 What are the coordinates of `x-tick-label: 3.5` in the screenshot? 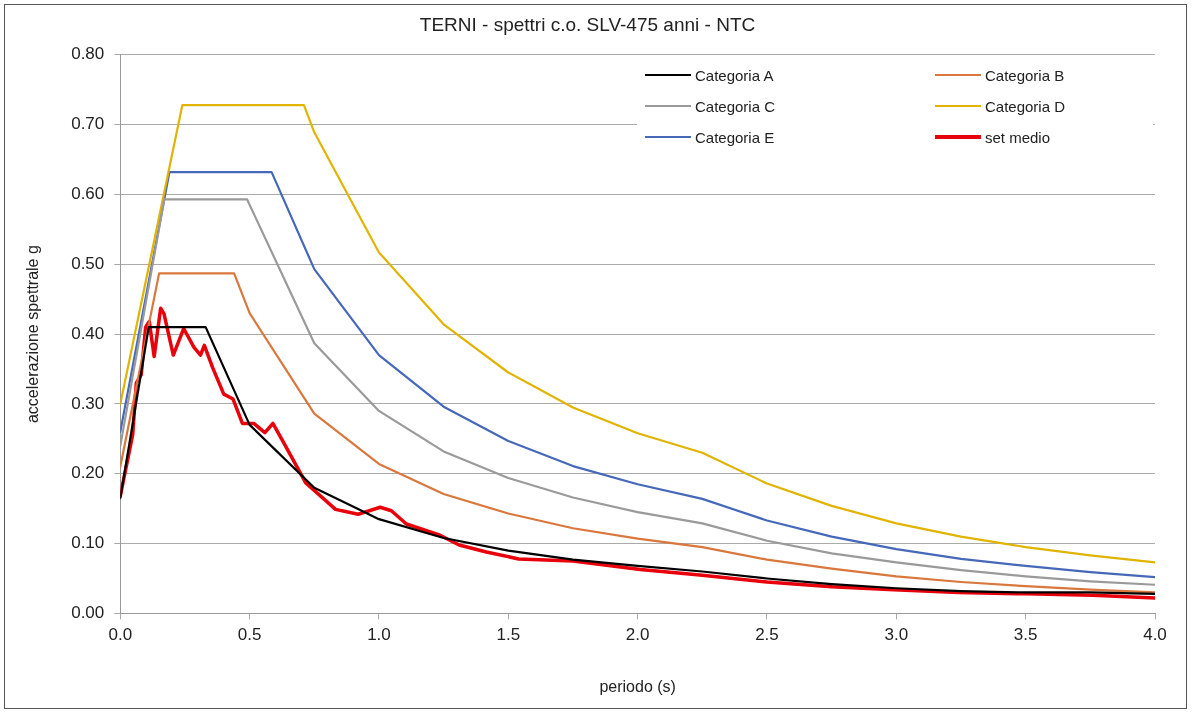 It's located at (1025, 635).